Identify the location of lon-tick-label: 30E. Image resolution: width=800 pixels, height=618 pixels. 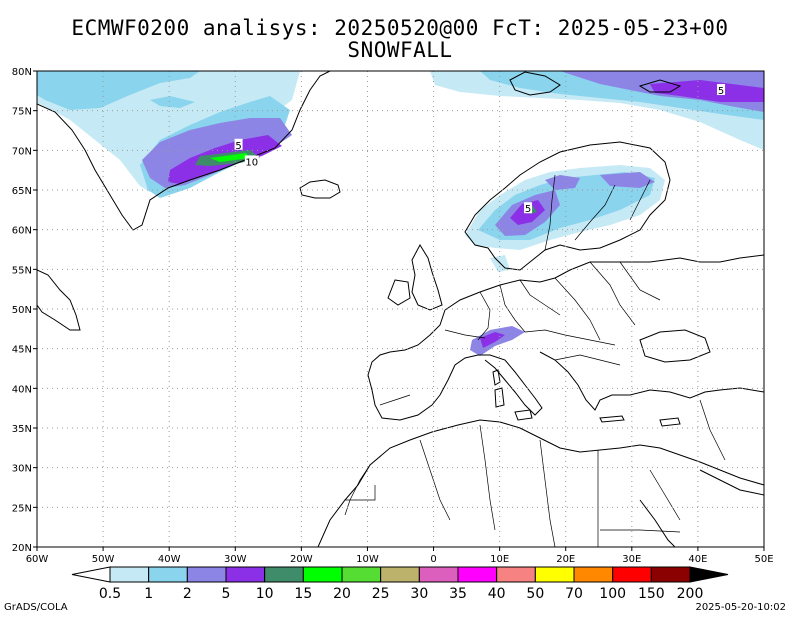
(631, 559).